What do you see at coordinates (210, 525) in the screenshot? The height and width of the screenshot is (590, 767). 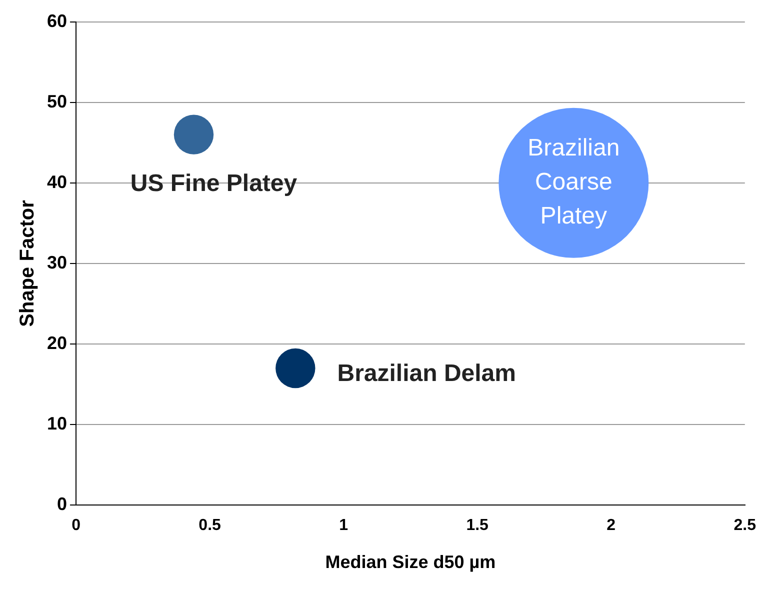 I see `x-tick-label: 0.5` at bounding box center [210, 525].